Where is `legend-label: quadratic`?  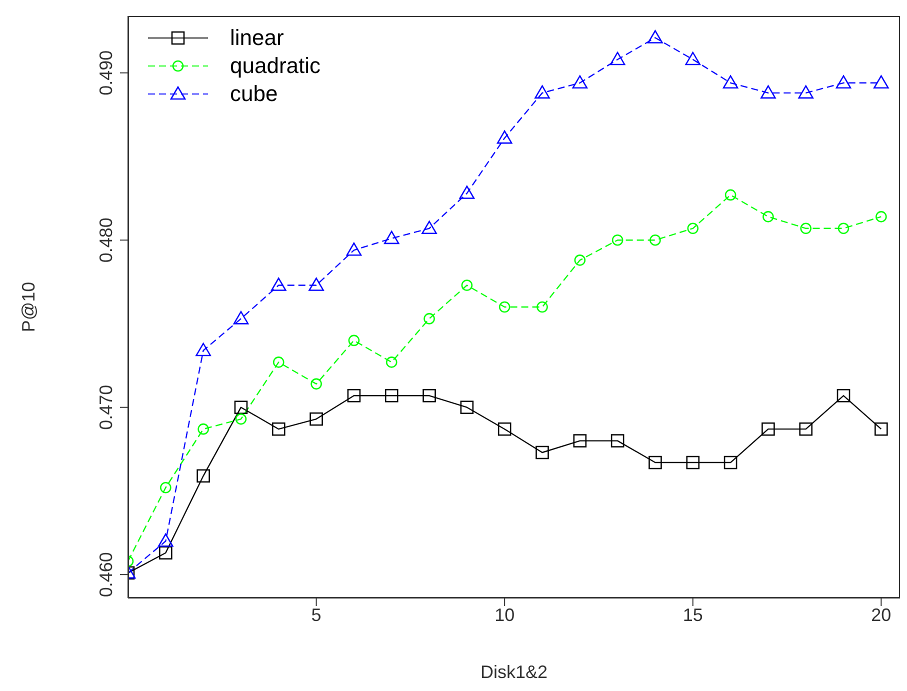 legend-label: quadratic is located at coordinates (275, 66).